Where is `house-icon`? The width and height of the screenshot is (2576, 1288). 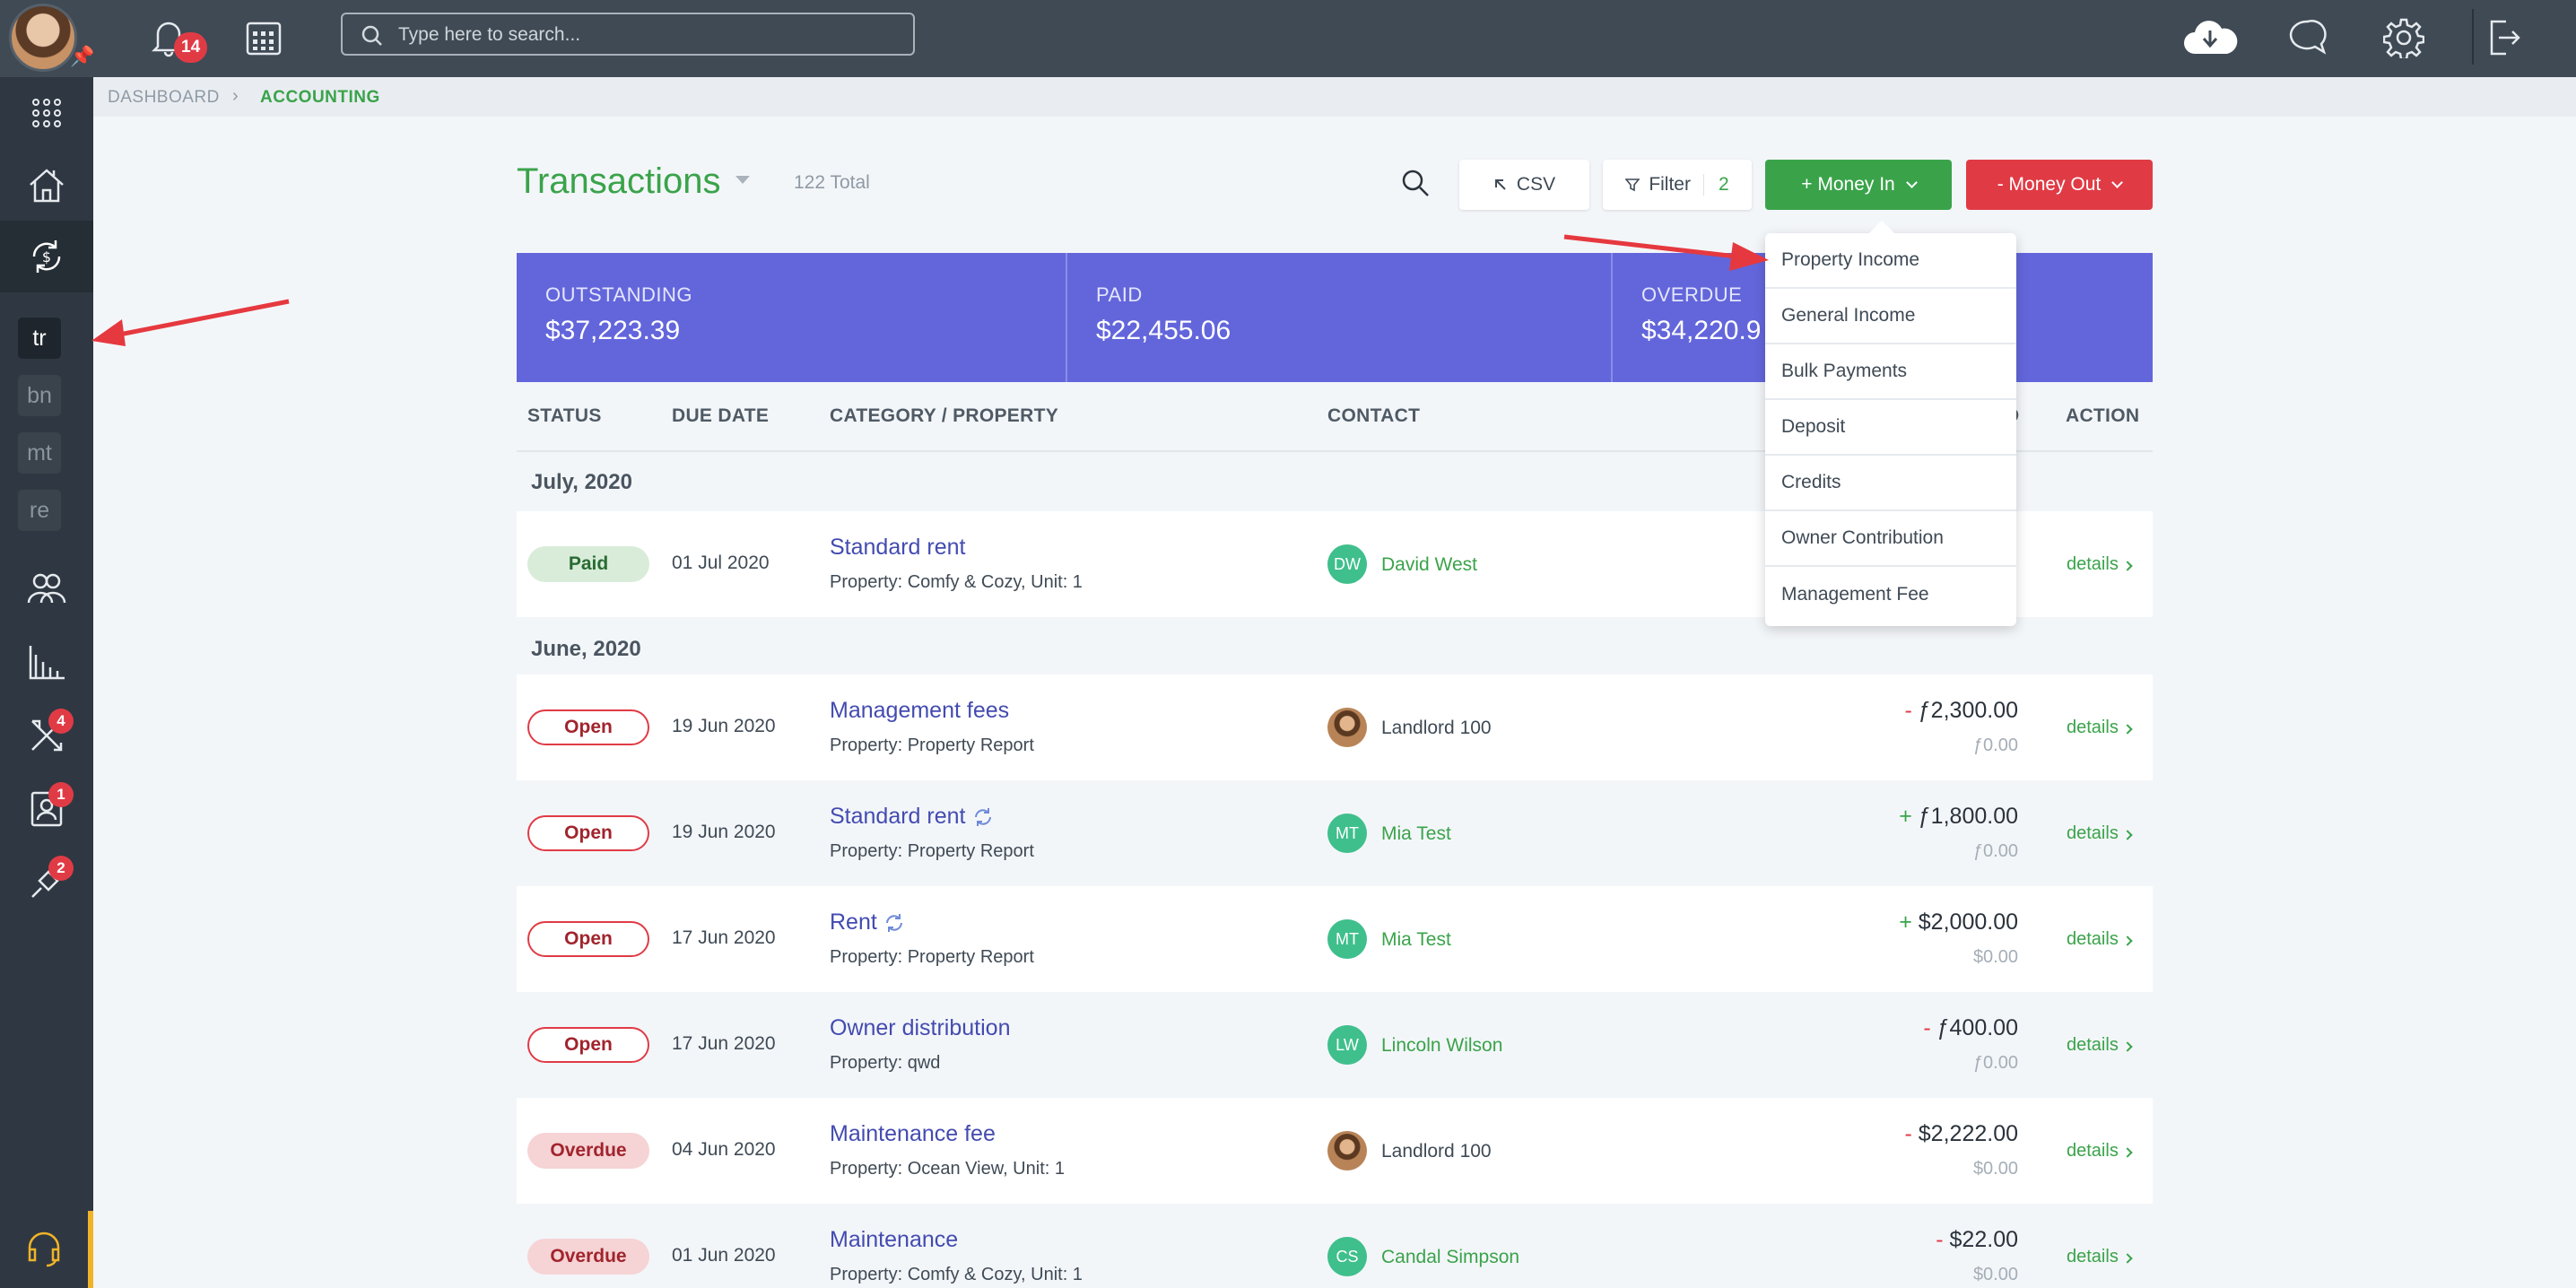 house-icon is located at coordinates (47, 186).